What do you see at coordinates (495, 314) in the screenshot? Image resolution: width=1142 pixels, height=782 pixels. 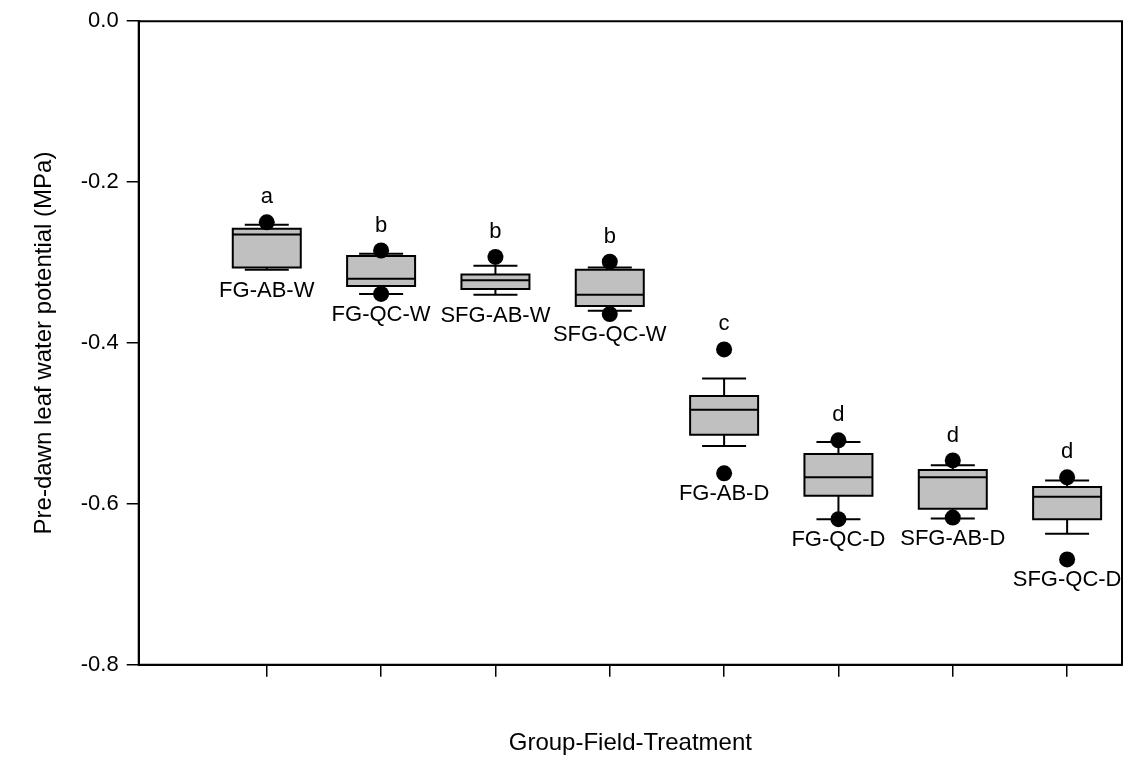 I see `x-tick-label: SFG-AB-W` at bounding box center [495, 314].